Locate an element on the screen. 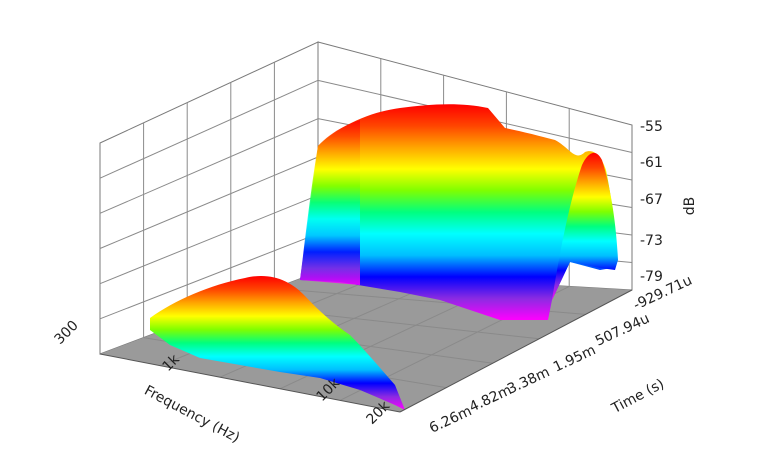  z-tick-label: -79 is located at coordinates (651, 277).